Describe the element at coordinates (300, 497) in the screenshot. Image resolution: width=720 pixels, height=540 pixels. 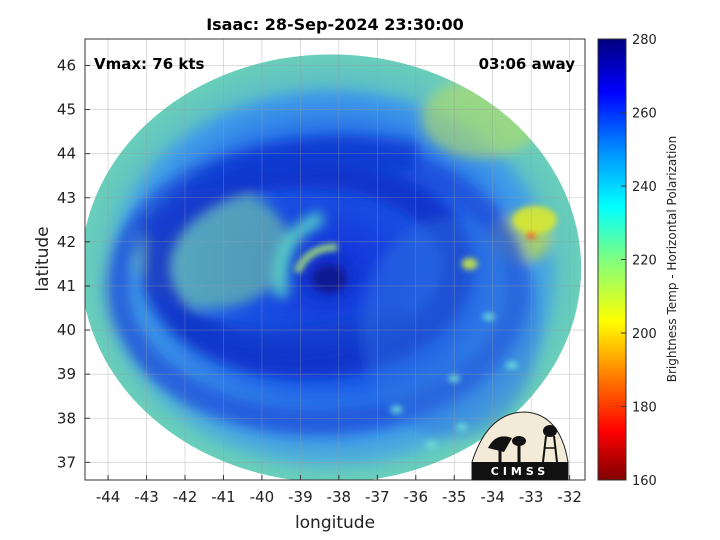
I see `x-tick-label: -39` at that location.